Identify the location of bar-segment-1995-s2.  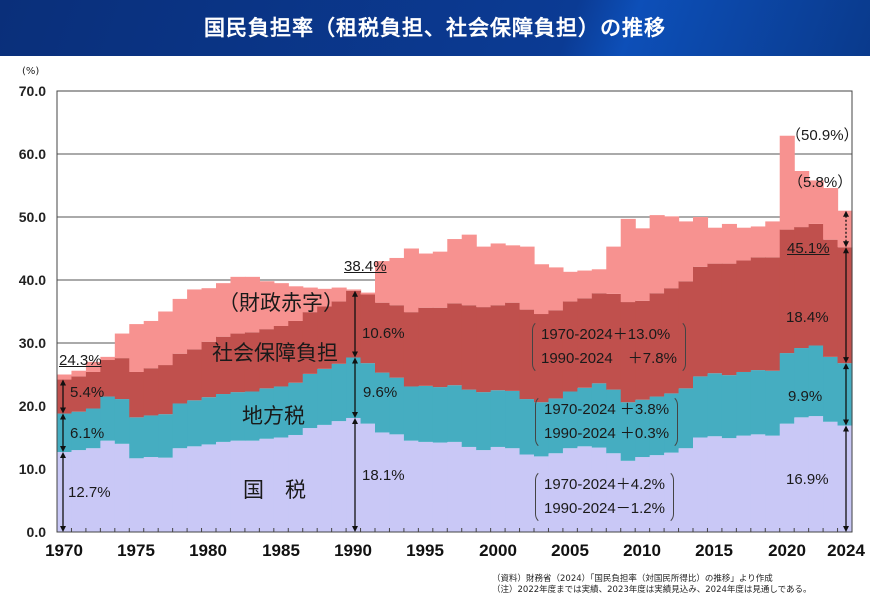
(426, 346).